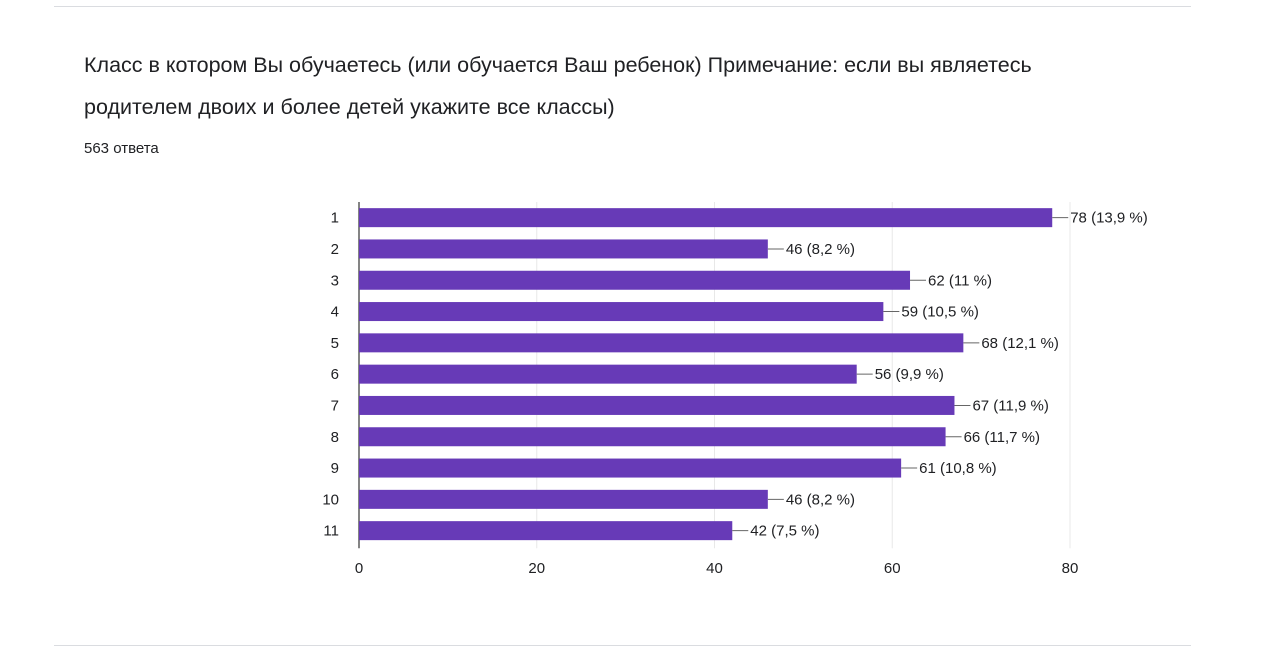  What do you see at coordinates (335, 374) in the screenshot?
I see `y-tick-label: 6` at bounding box center [335, 374].